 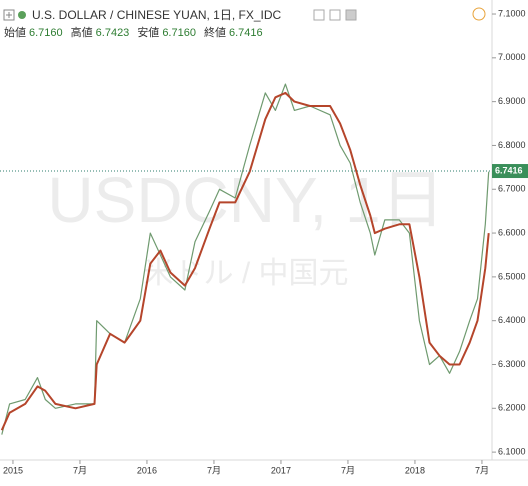 I want to click on ohlc-label: 高値, so click(x=82, y=32).